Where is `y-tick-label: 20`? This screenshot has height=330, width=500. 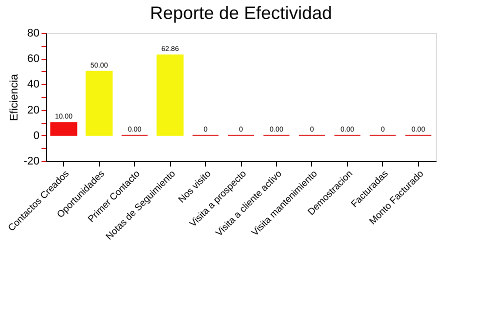 y-tick-label: 20 is located at coordinates (33, 110).